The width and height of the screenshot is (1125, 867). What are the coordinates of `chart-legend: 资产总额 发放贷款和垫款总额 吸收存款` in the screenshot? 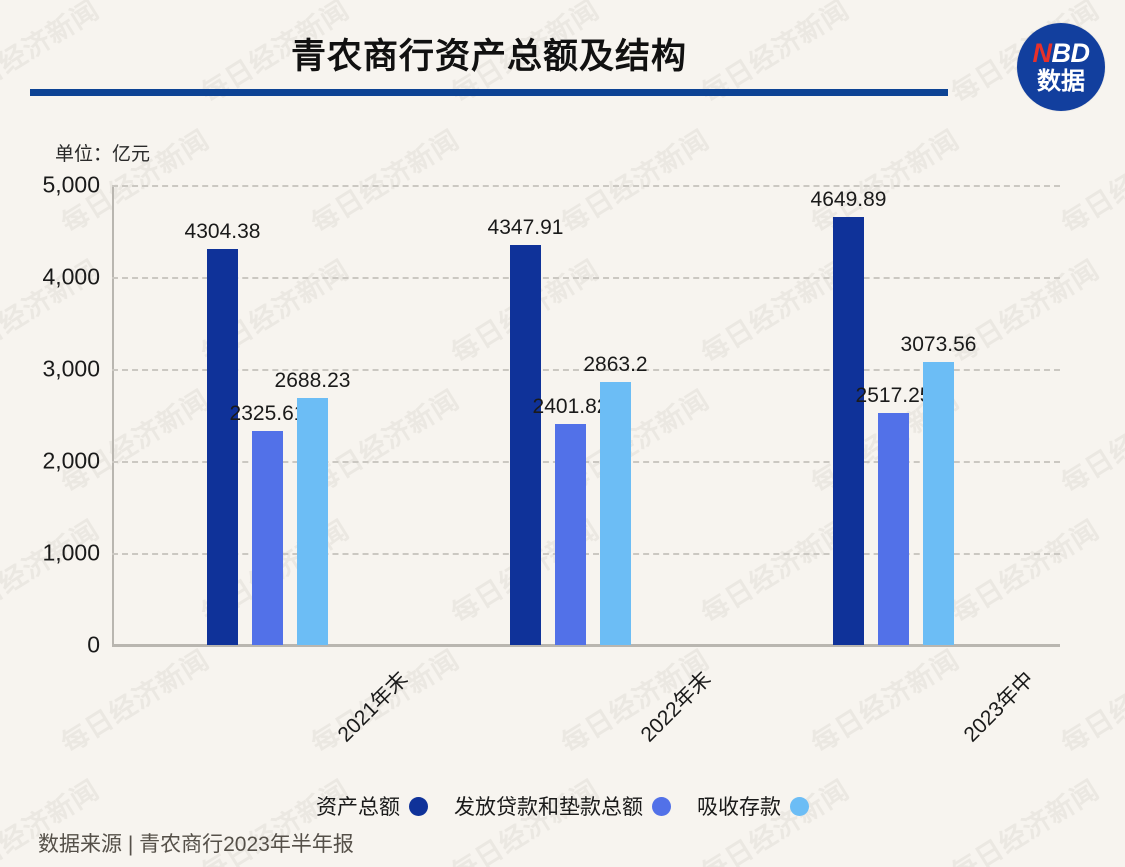 It's located at (562, 806).